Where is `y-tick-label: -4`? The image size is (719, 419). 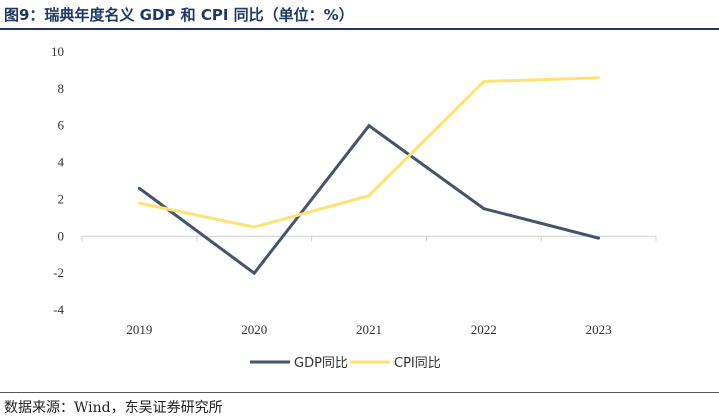 y-tick-label: -4 is located at coordinates (58, 309).